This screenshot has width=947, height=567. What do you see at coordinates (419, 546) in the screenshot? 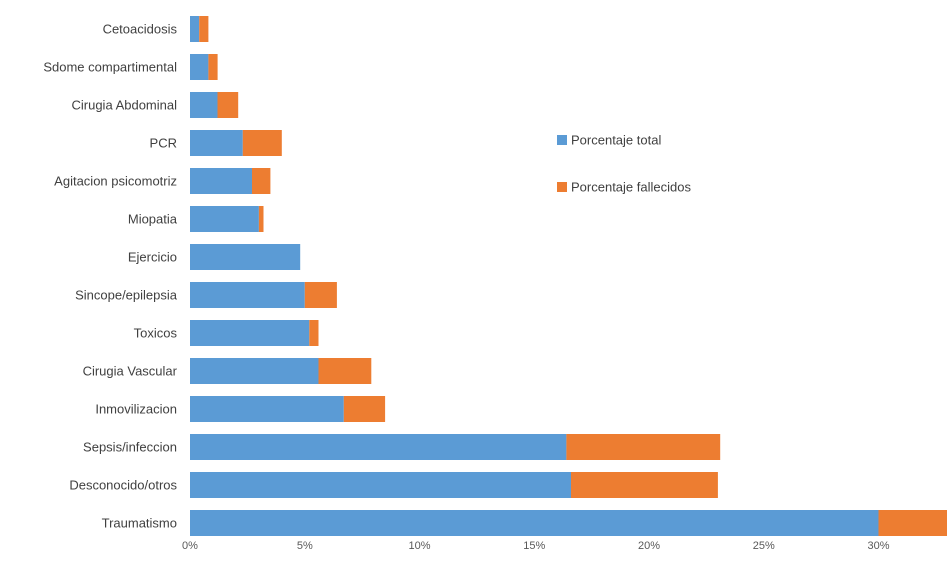
I see `x-tick-label: 10%` at bounding box center [419, 546].